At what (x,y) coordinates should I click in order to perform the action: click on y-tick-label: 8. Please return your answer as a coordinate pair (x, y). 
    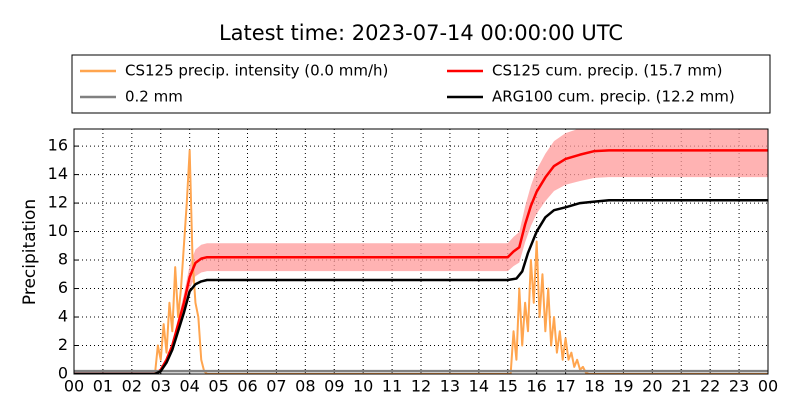
    Looking at the image, I should click on (63, 259).